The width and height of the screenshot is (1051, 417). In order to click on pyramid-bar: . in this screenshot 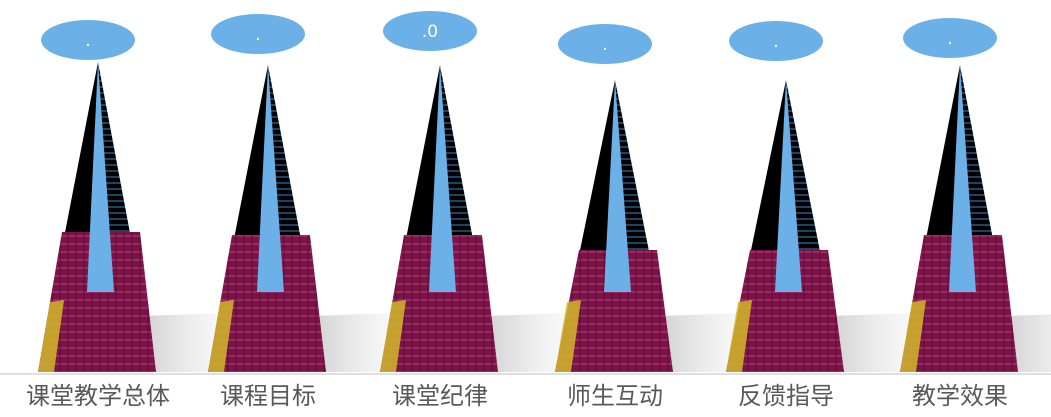, I will do `click(975, 195)`.